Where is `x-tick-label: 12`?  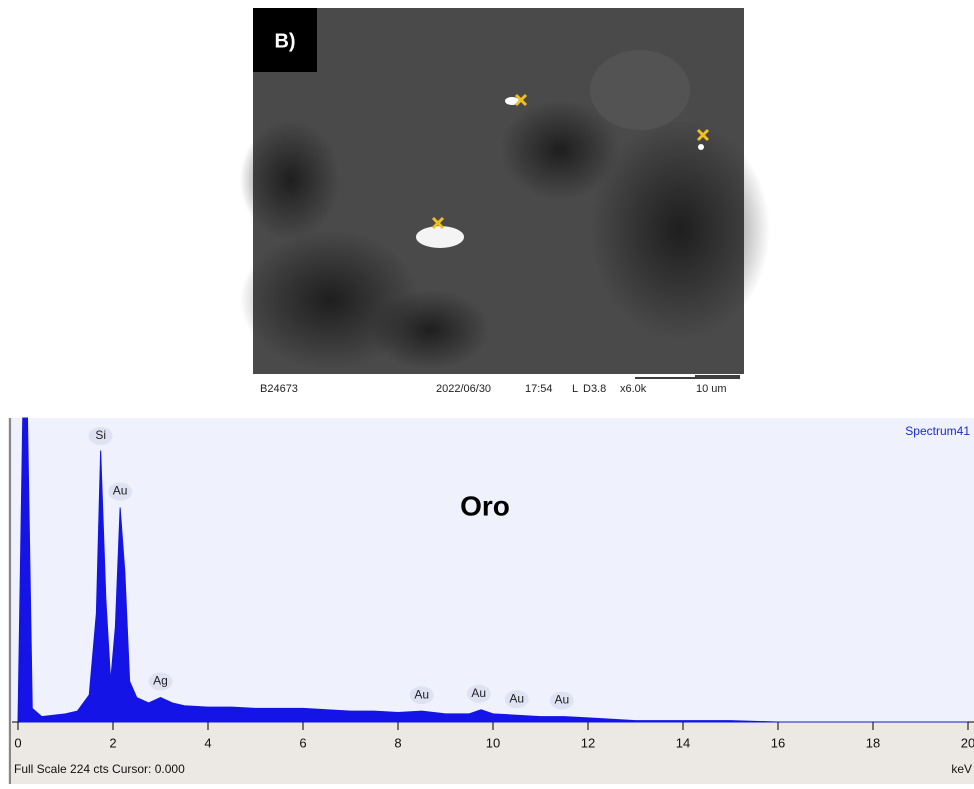 x-tick-label: 12 is located at coordinates (588, 742).